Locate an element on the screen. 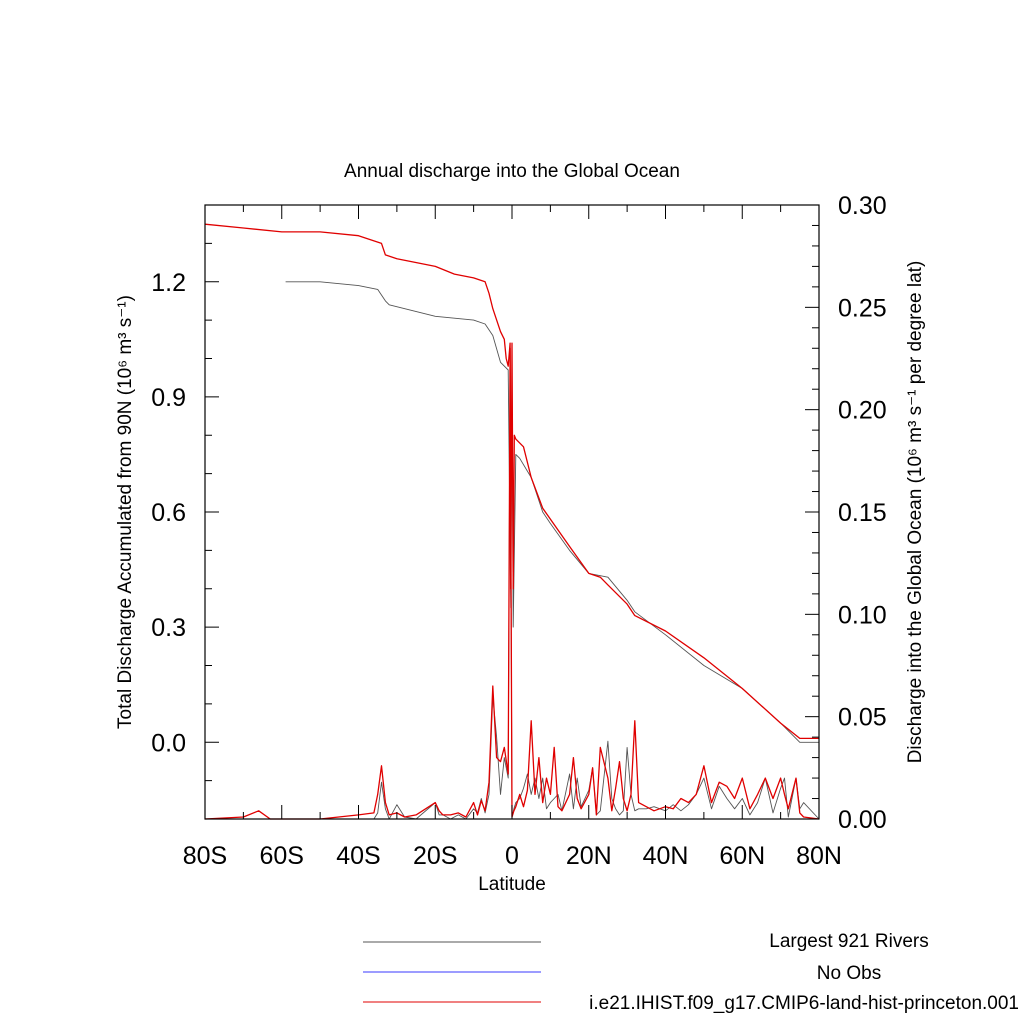 This screenshot has height=1024, width=1024. y-right-tick-label: 0.25 is located at coordinates (862, 308).